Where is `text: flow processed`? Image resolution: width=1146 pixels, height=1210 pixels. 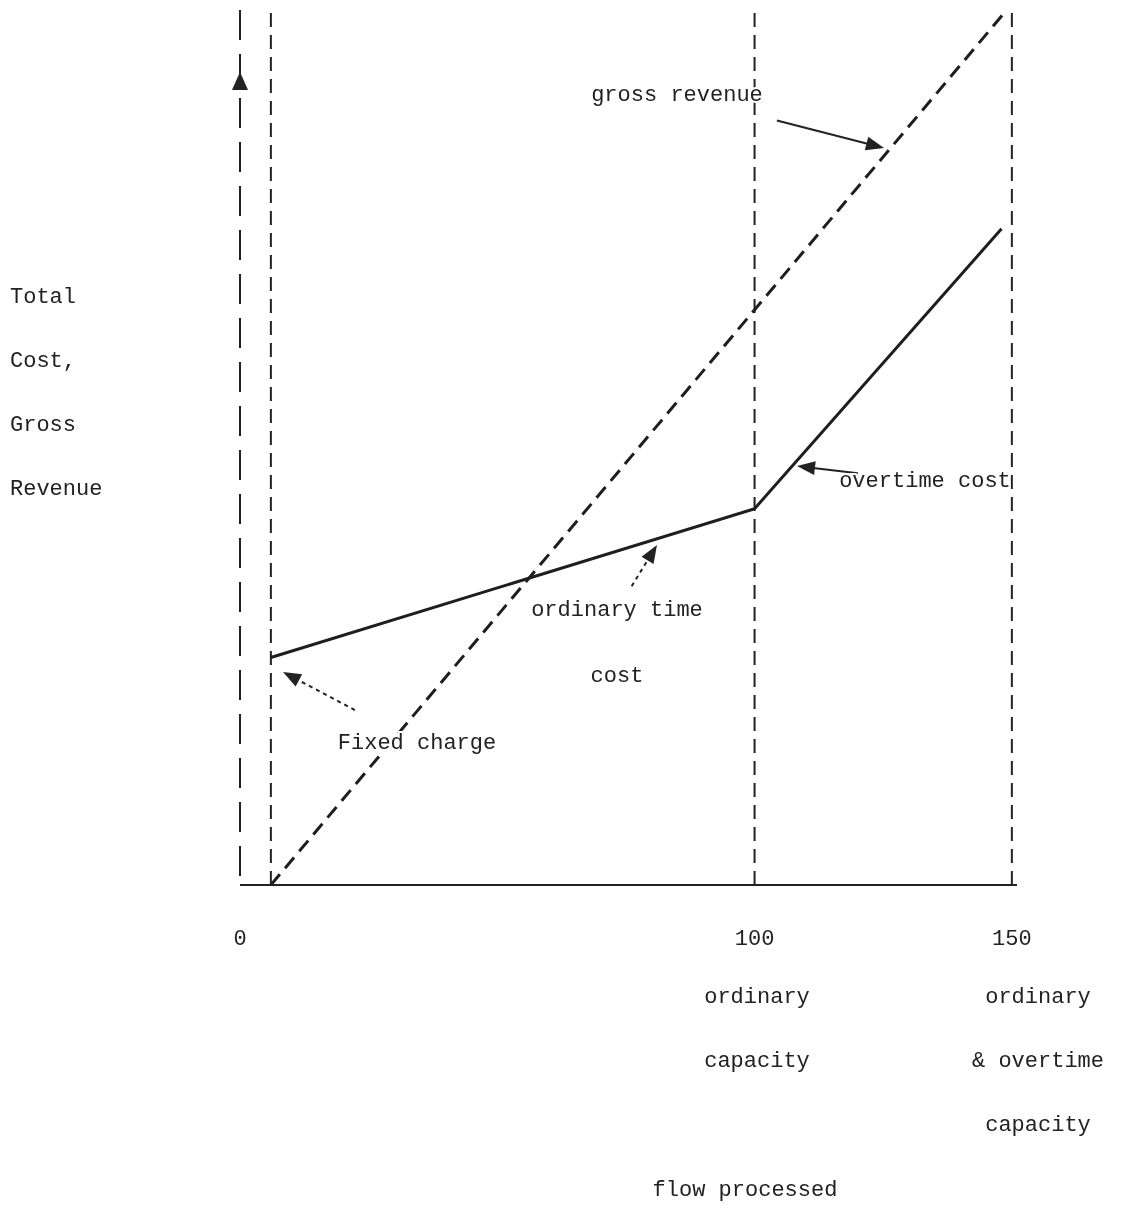 text: flow processed is located at coordinates (745, 1190).